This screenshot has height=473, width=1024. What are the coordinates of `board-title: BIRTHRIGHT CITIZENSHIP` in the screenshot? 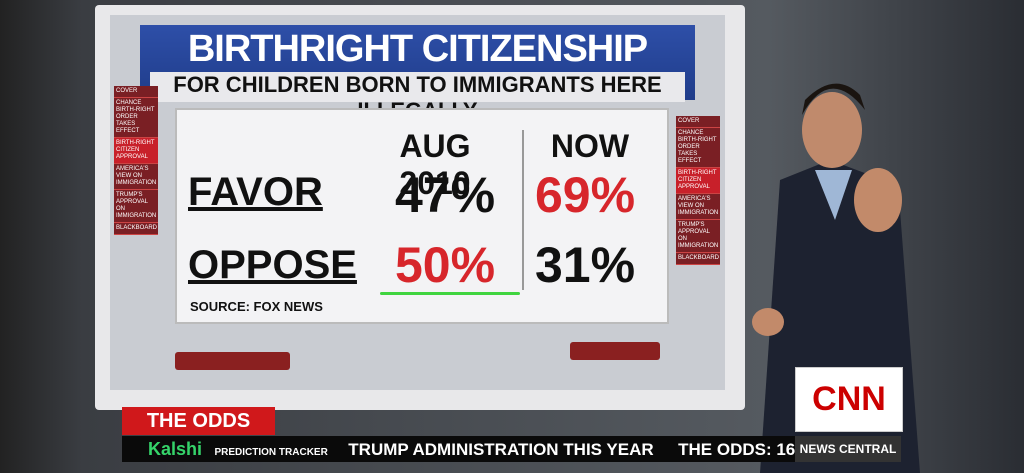 It's located at (417, 49).